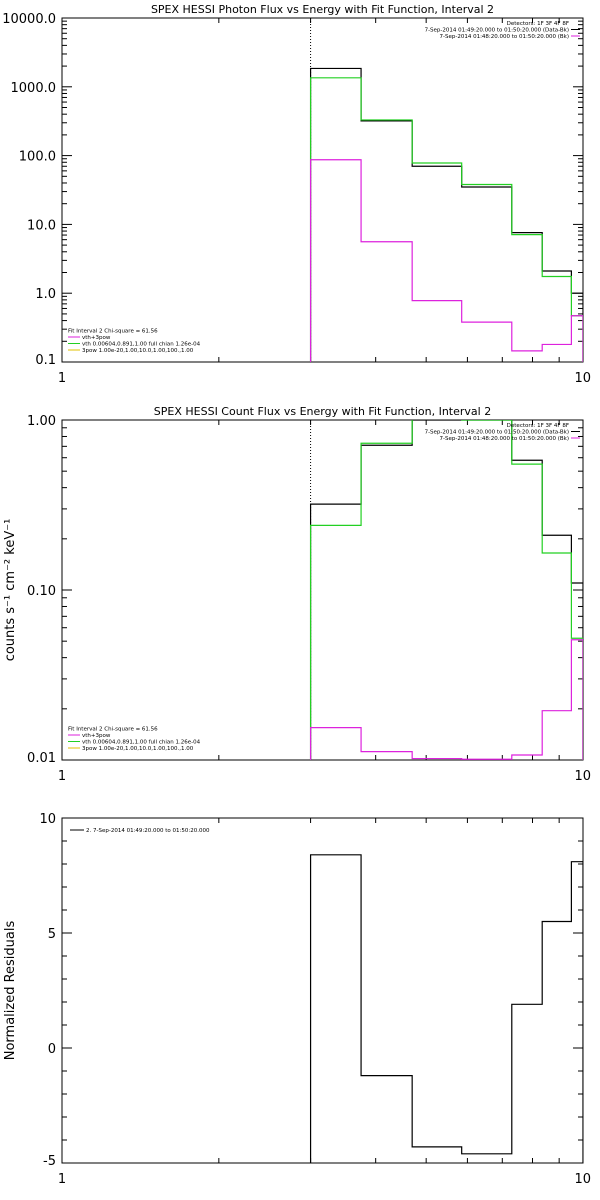 Image resolution: width=600 pixels, height=1200 pixels. Describe the element at coordinates (45, 360) in the screenshot. I see `y-tick-label: 0.1` at that location.